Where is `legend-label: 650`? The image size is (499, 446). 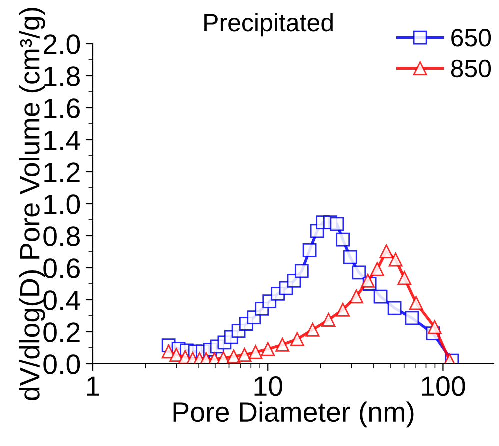 legend-label: 650 is located at coordinates (472, 38).